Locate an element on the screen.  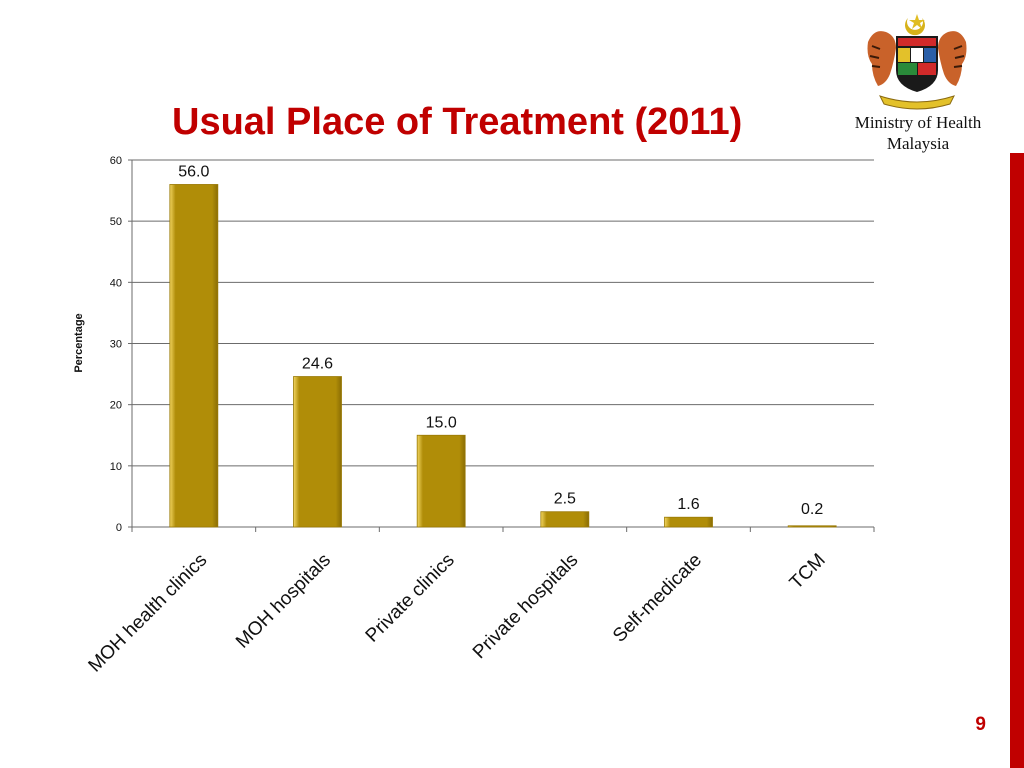
y-tick-label: 10 is located at coordinates (116, 467).